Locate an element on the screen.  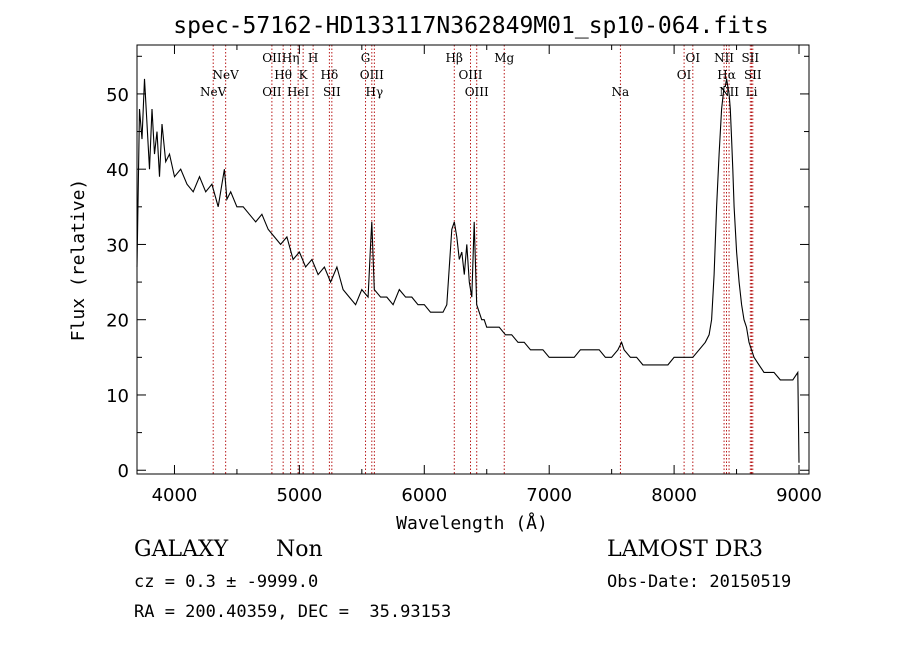
y-tick-label: 0 is located at coordinates (123, 471).